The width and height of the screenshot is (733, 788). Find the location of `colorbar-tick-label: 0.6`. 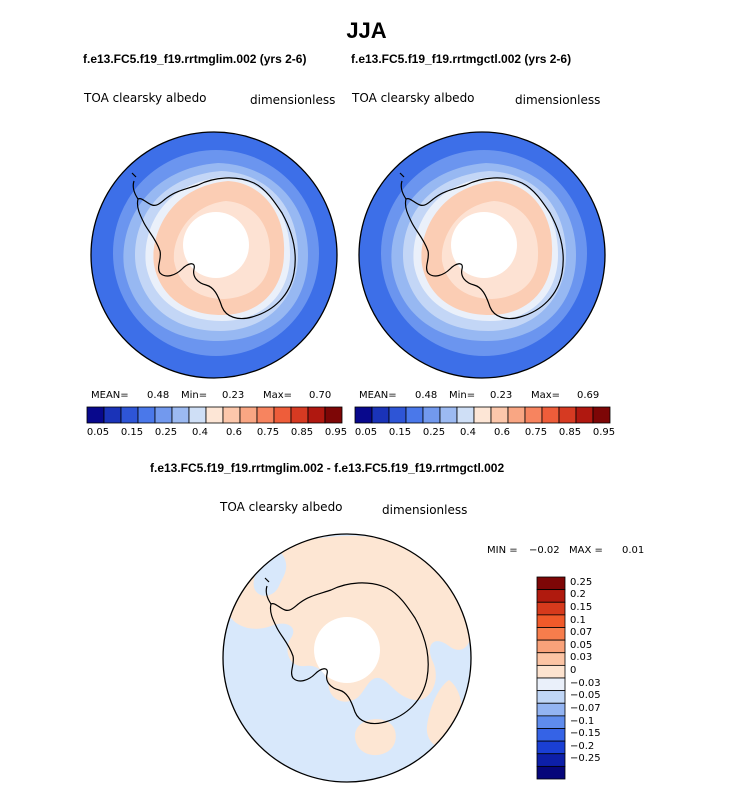

colorbar-tick-label: 0.6 is located at coordinates (502, 432).